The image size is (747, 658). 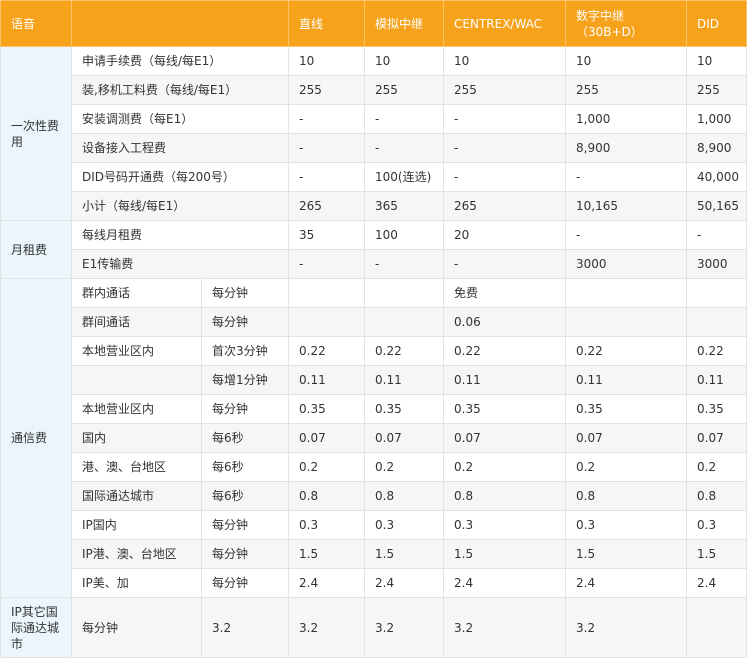 I want to click on item-cell, so click(x=136, y=380).